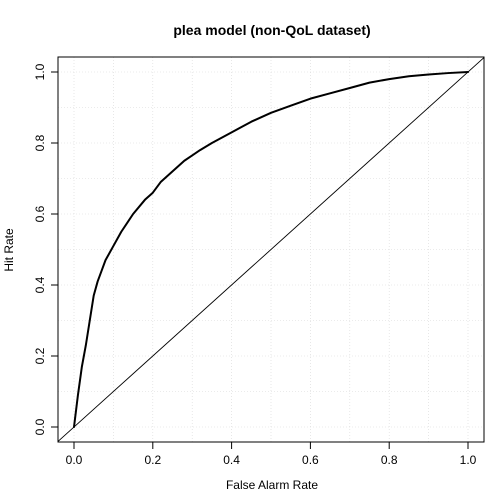 The height and width of the screenshot is (500, 500). I want to click on x-tick-label: 0.2, so click(152, 460).